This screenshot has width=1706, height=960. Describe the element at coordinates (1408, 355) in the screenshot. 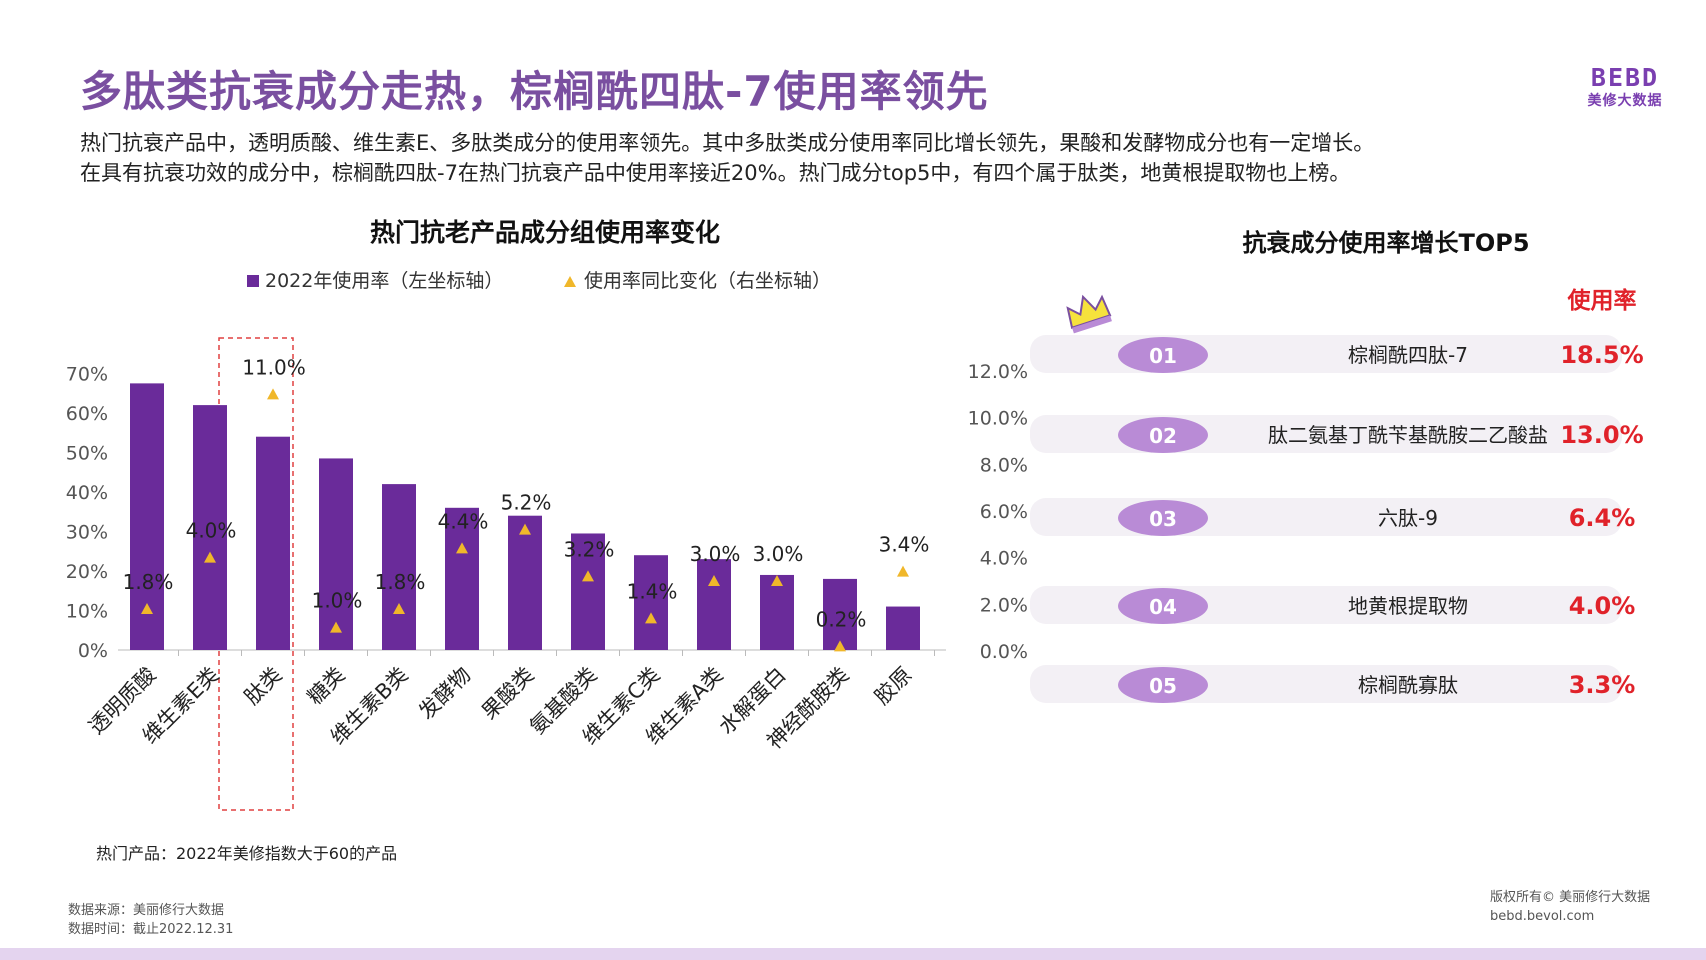

I see `ingredient-name: 棕榈酰四肽-7` at that location.